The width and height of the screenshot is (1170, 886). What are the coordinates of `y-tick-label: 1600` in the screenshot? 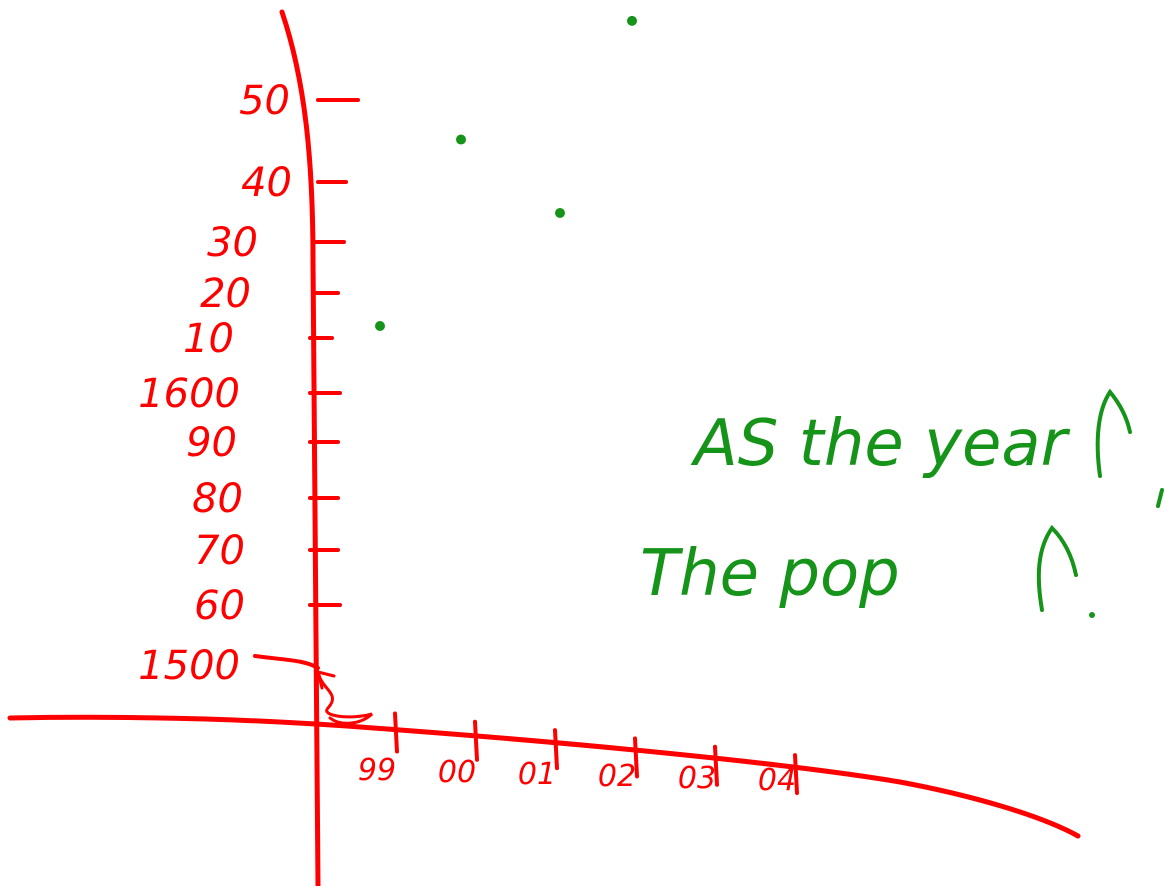 It's located at (189, 394).